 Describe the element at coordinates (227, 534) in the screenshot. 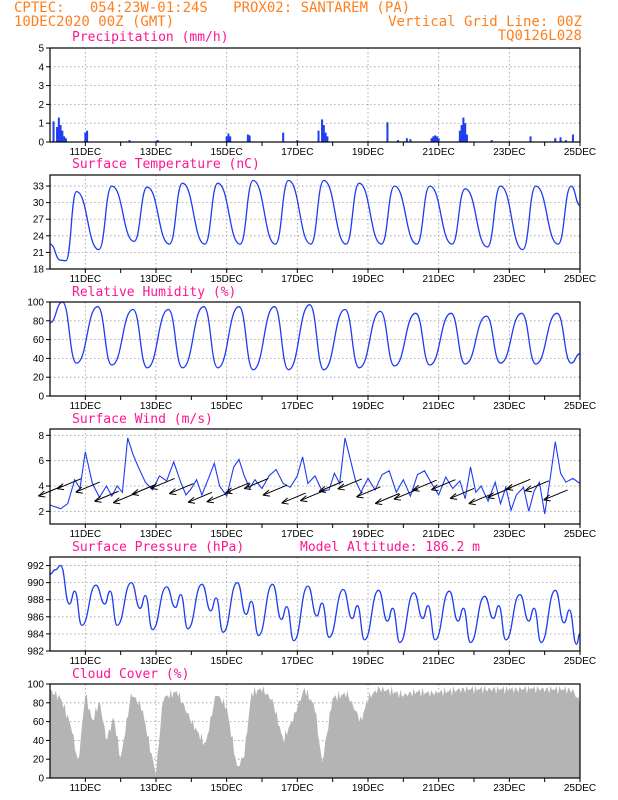

I see `wind-xtick-label: 15DEC` at that location.